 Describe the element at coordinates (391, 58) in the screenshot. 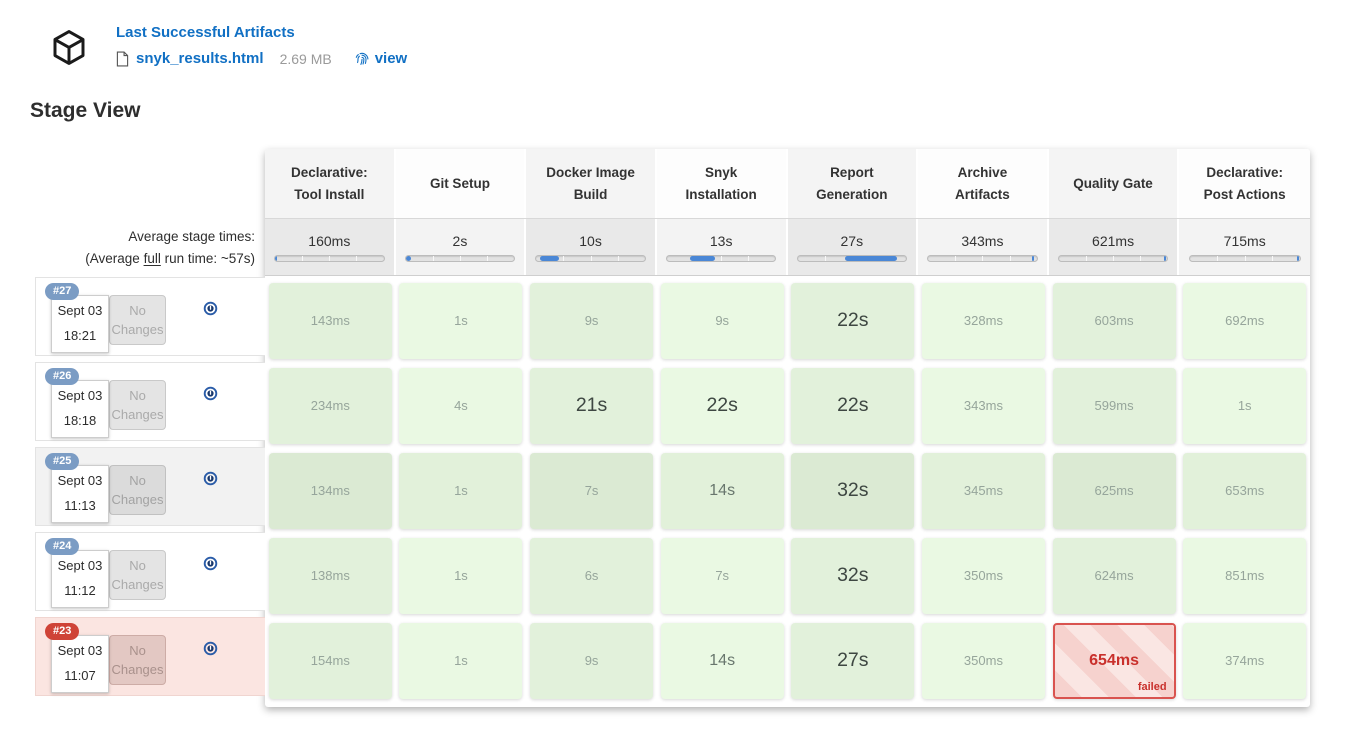

I see `view-link: view` at that location.